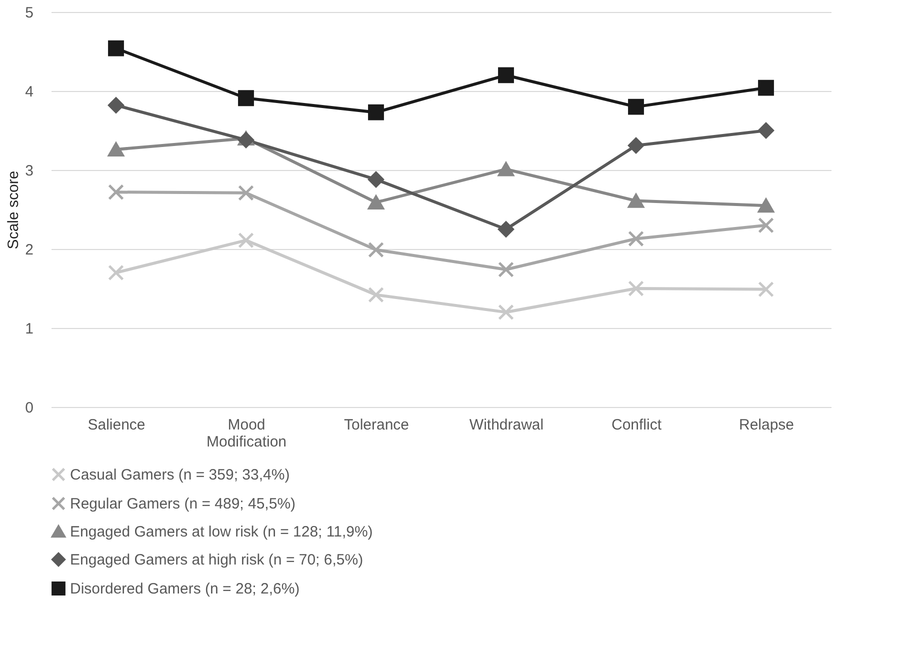  Describe the element at coordinates (506, 425) in the screenshot. I see `x-tick-label: Withdrawal` at that location.